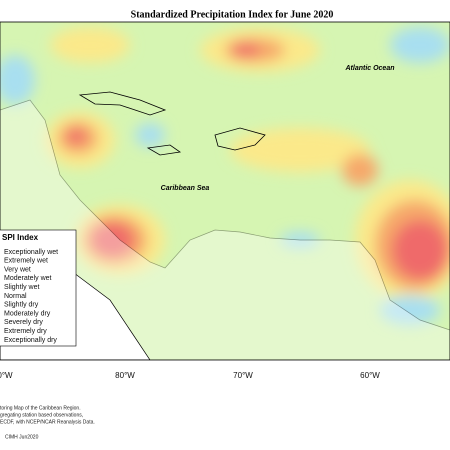 This screenshot has width=450, height=450. I want to click on ocean-label: Atlantic Ocean, so click(369, 68).